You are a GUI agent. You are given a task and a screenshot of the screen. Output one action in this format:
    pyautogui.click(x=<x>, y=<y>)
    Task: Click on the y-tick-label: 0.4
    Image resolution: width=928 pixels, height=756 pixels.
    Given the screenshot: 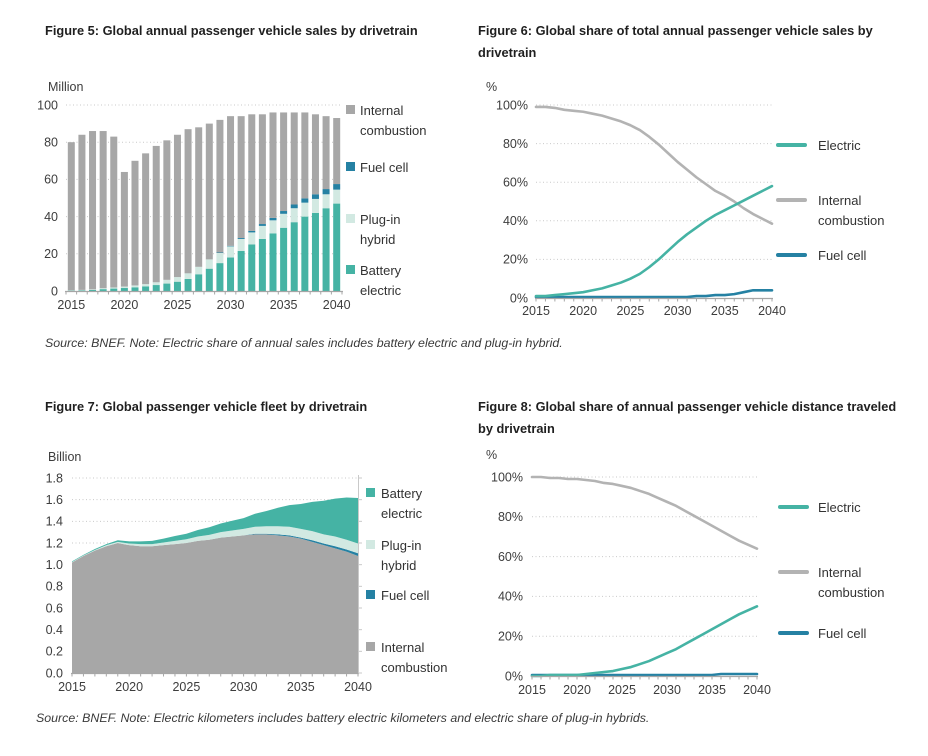 What is the action you would take?
    pyautogui.click(x=54, y=630)
    